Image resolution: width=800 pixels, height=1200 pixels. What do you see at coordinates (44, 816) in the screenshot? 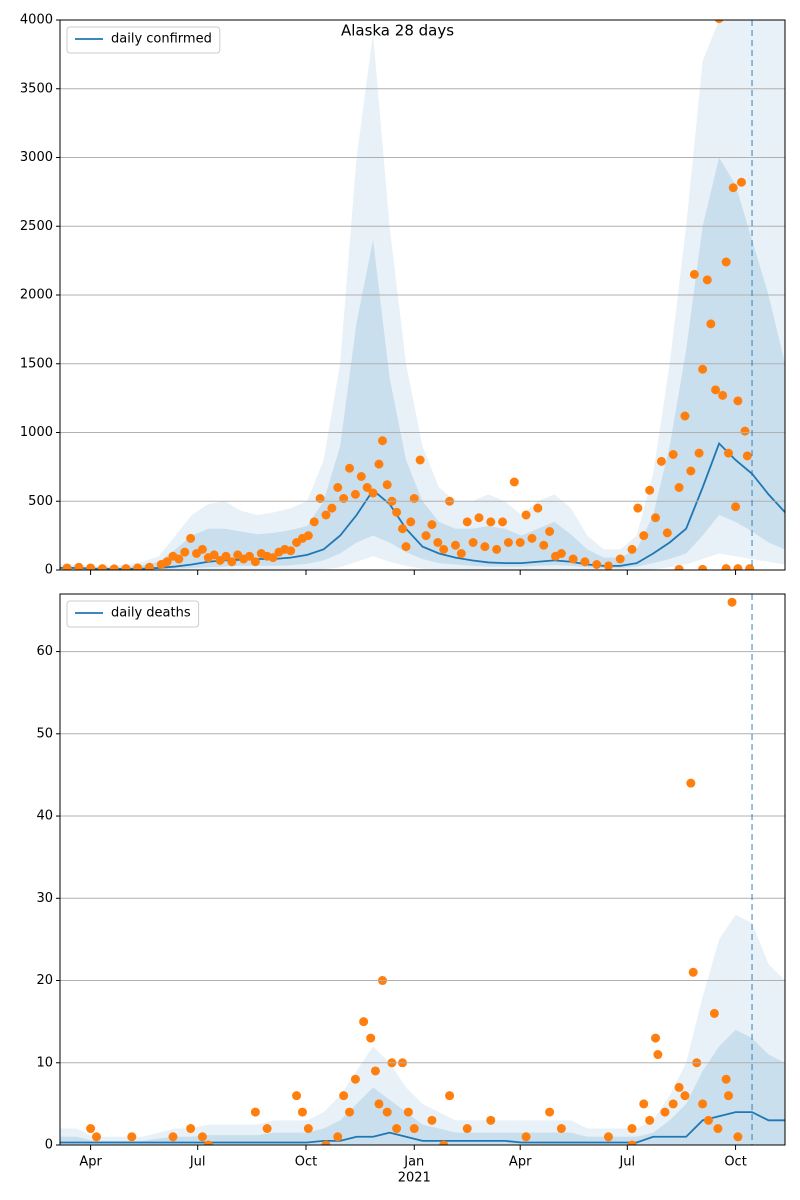
I see `y-tick-label: 40` at bounding box center [44, 816].